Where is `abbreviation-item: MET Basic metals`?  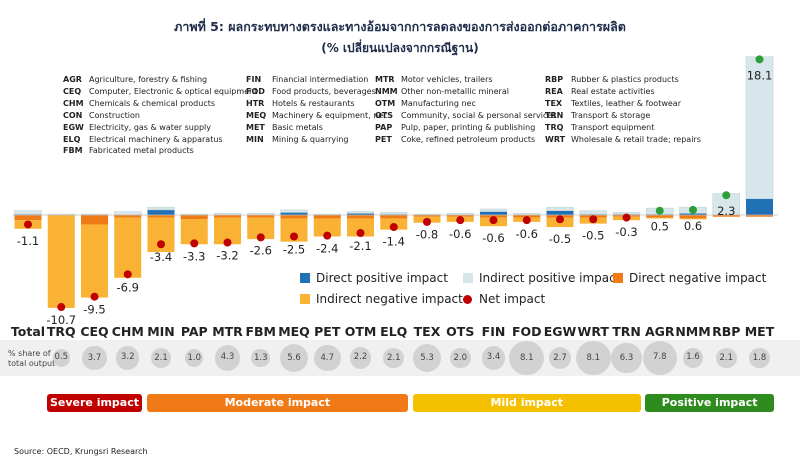
abbreviation-item: MET Basic metals is located at coordinates (317, 128).